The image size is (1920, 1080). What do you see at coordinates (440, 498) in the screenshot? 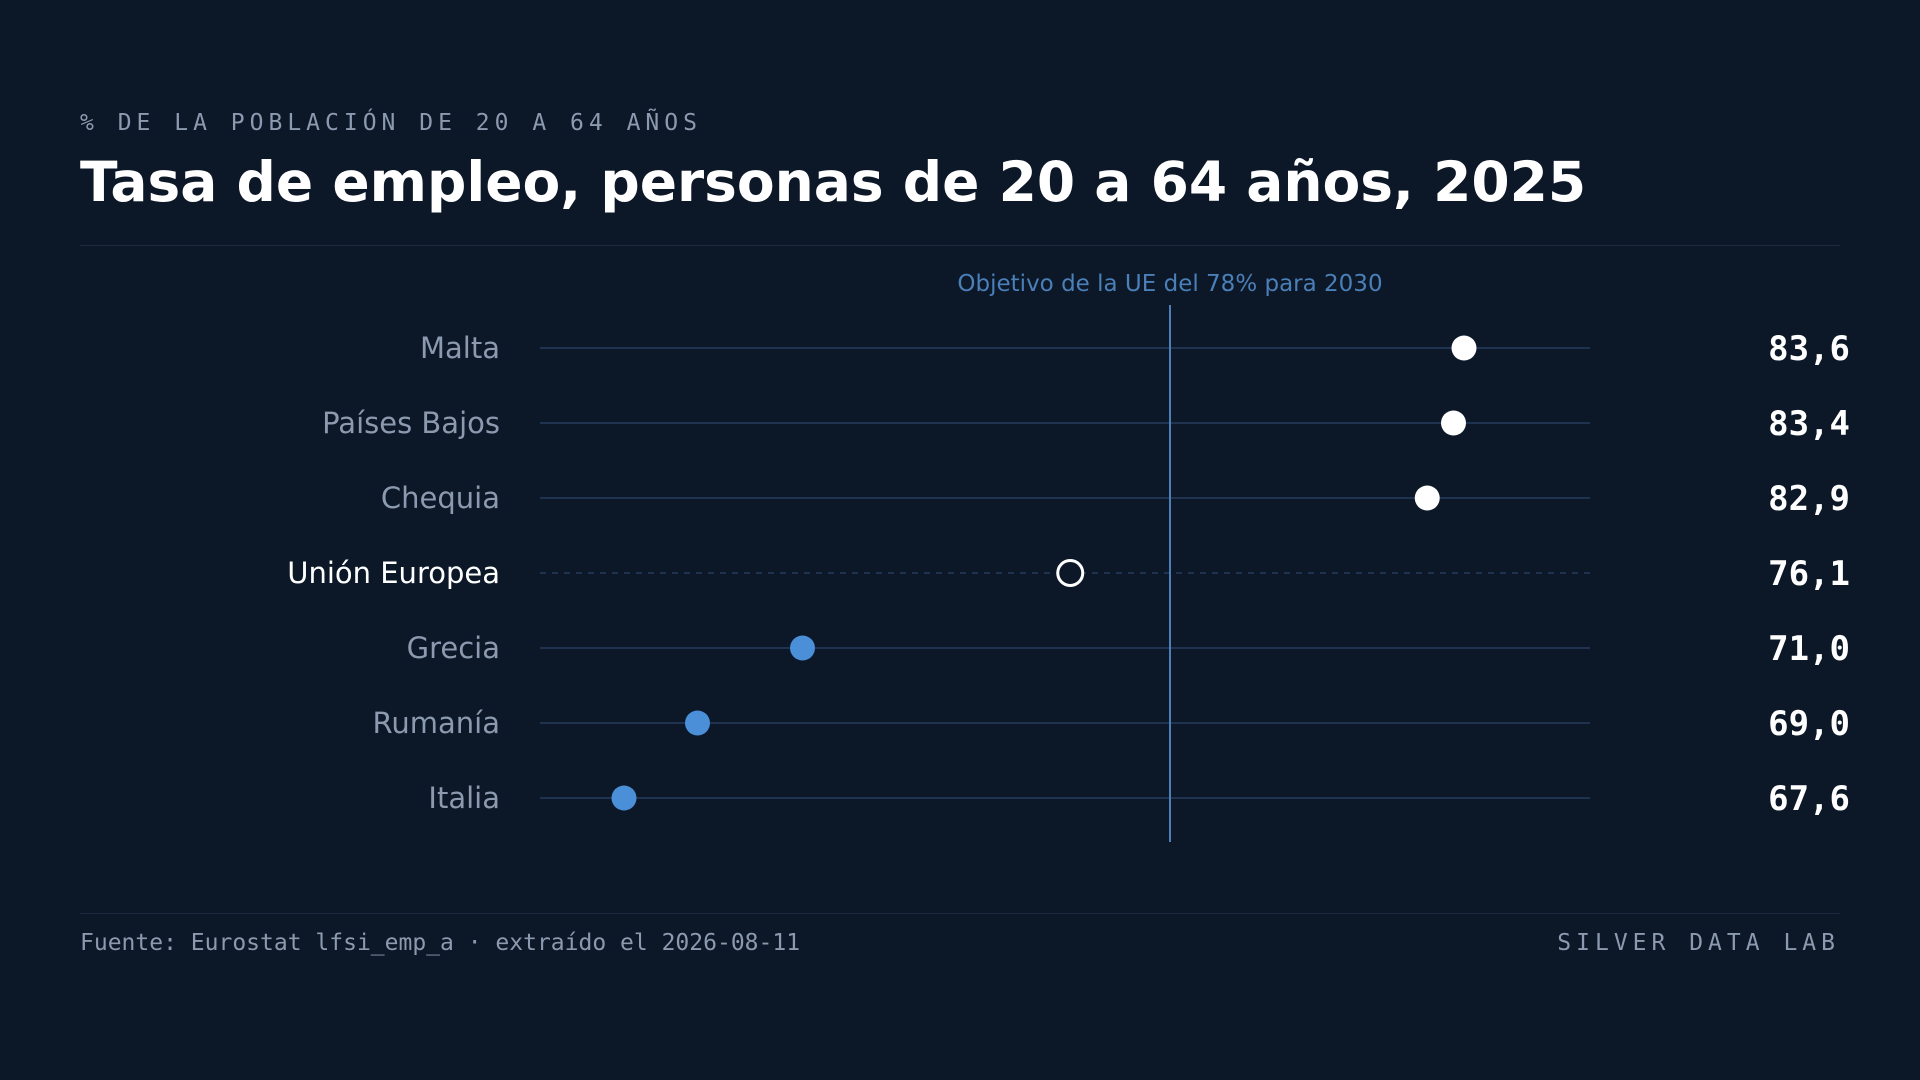
I see `row-label-chequia: Chequia` at bounding box center [440, 498].